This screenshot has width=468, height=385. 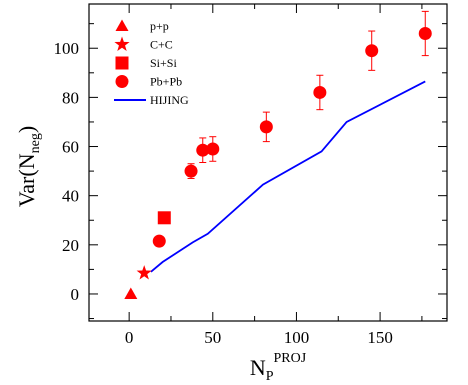 I want to click on legend-marker-p-p, so click(x=122, y=25).